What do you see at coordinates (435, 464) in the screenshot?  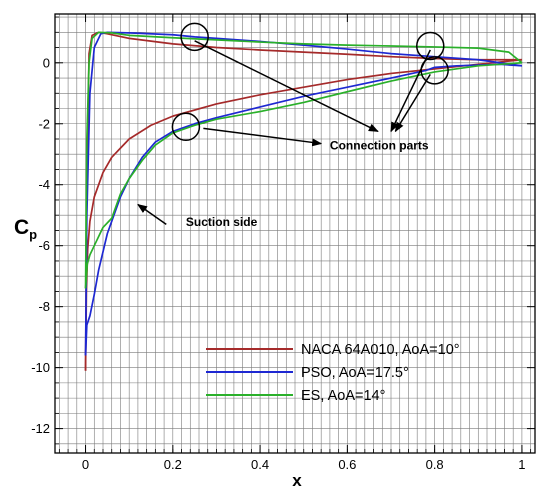 I see `x-tick-label: 0.8` at bounding box center [435, 464].